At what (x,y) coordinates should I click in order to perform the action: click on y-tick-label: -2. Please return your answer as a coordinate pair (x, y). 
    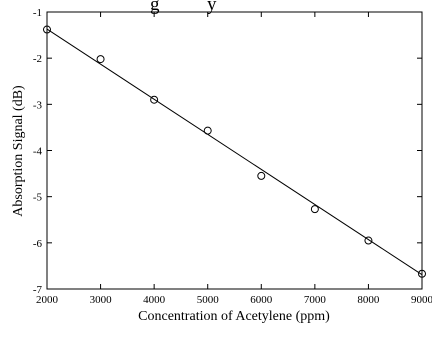
    Looking at the image, I should click on (37, 59).